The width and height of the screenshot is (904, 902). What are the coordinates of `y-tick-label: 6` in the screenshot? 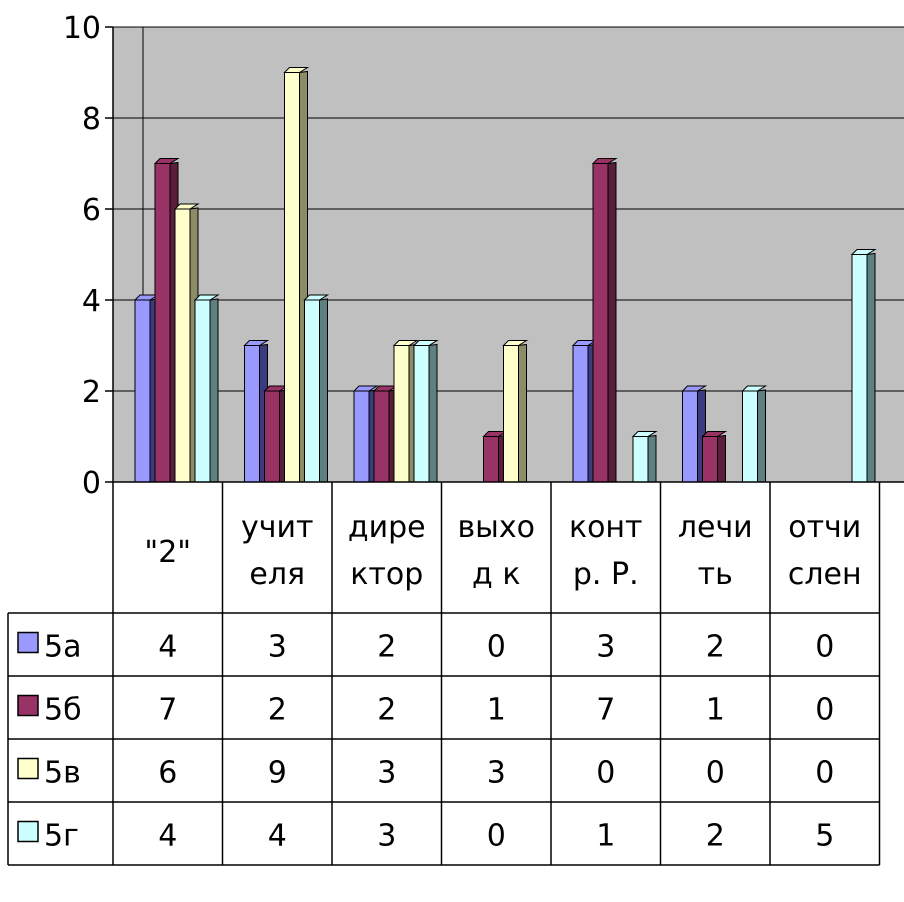 It's located at (91, 210).